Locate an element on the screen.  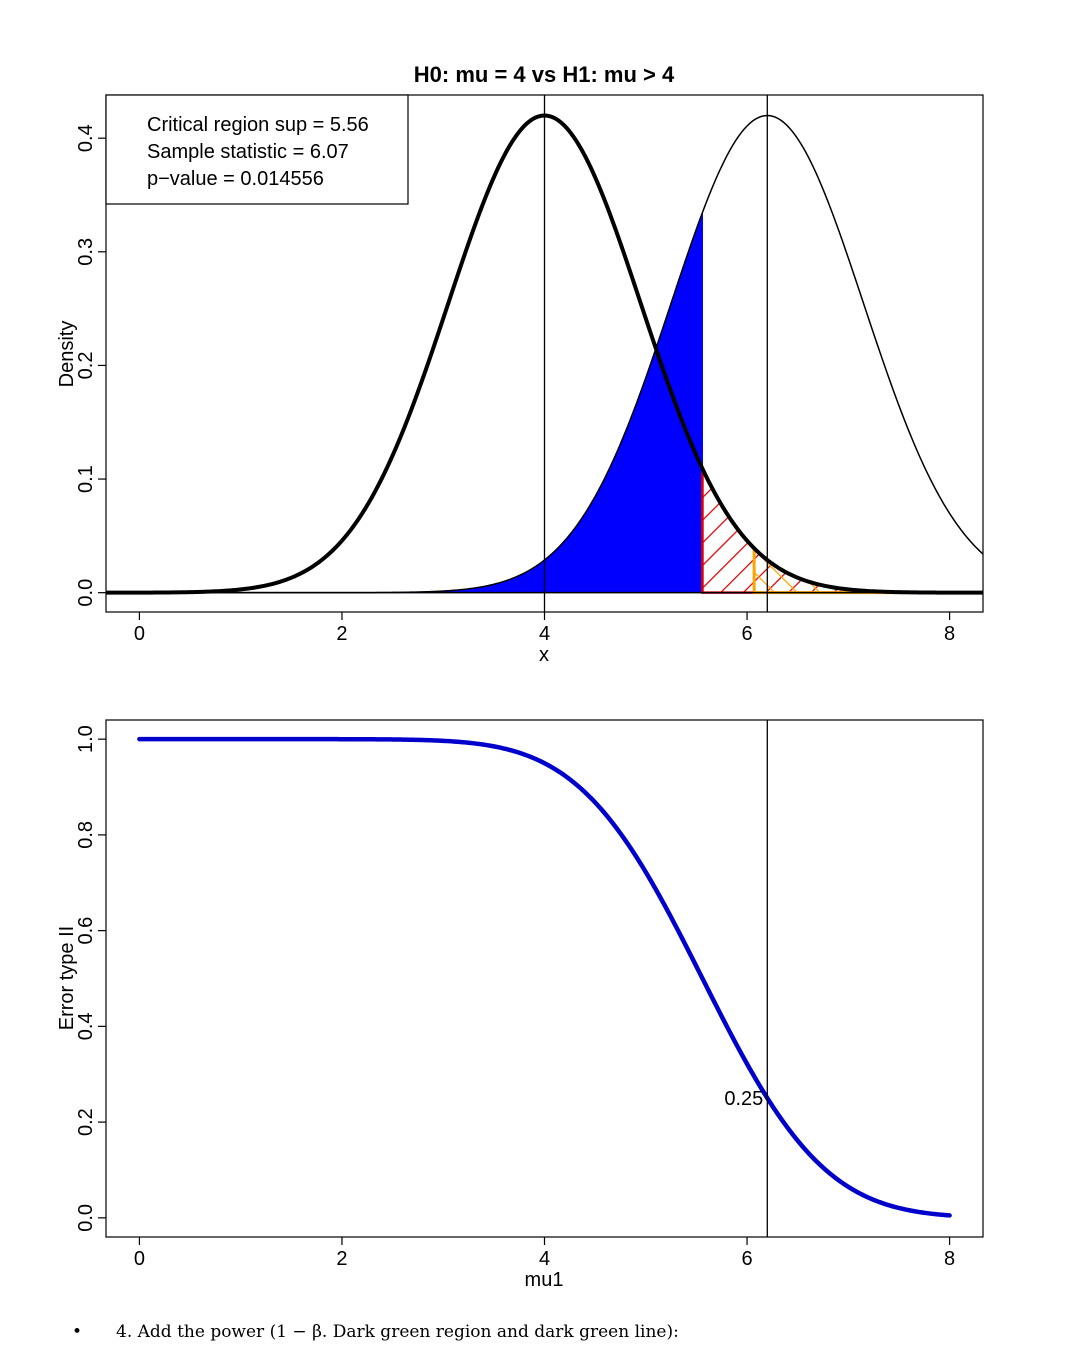
y-axis-label: Density is located at coordinates (67, 354).